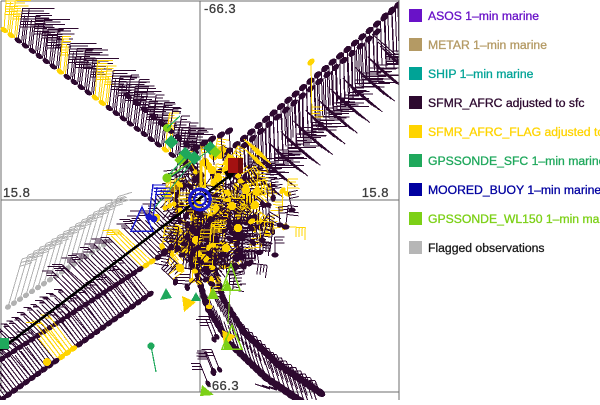  I want to click on svg-text: ASOS 1–min marine, so click(483, 16).